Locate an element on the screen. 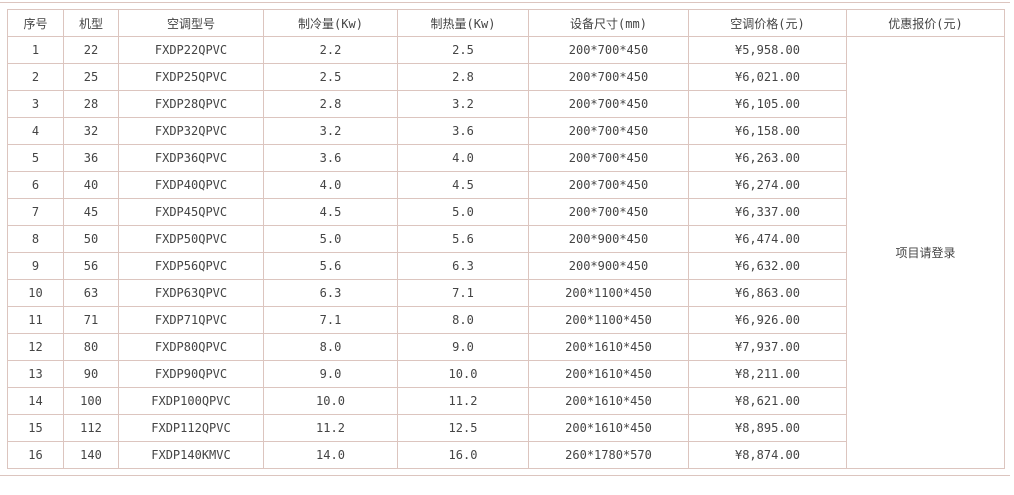  table-cell: 90 is located at coordinates (91, 374).